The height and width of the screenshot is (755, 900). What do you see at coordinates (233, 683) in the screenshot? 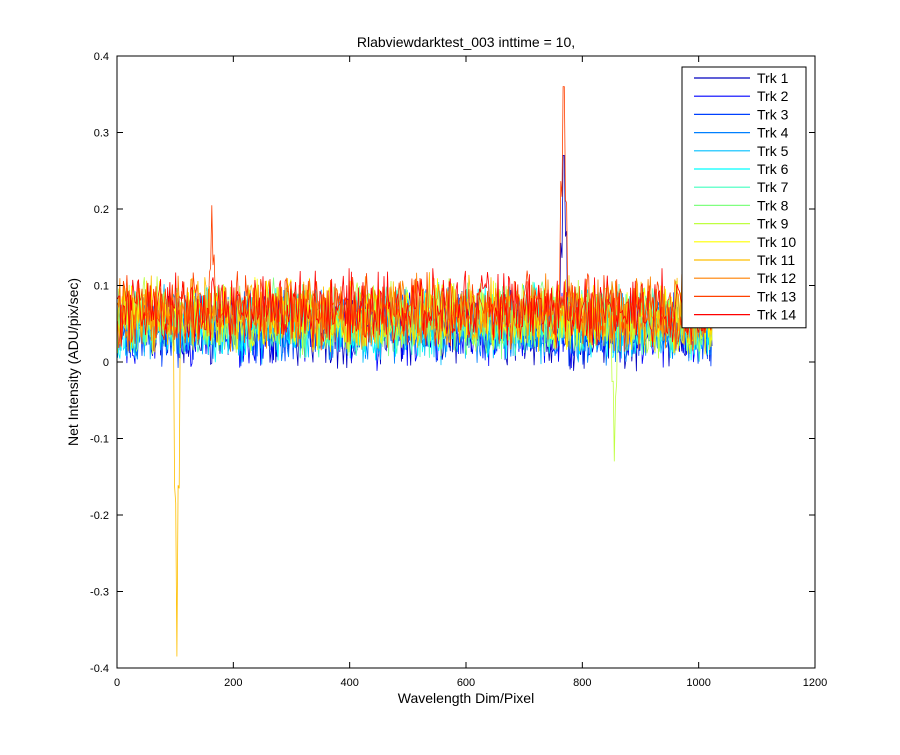
I see `x-tick-label: 200` at bounding box center [233, 683].